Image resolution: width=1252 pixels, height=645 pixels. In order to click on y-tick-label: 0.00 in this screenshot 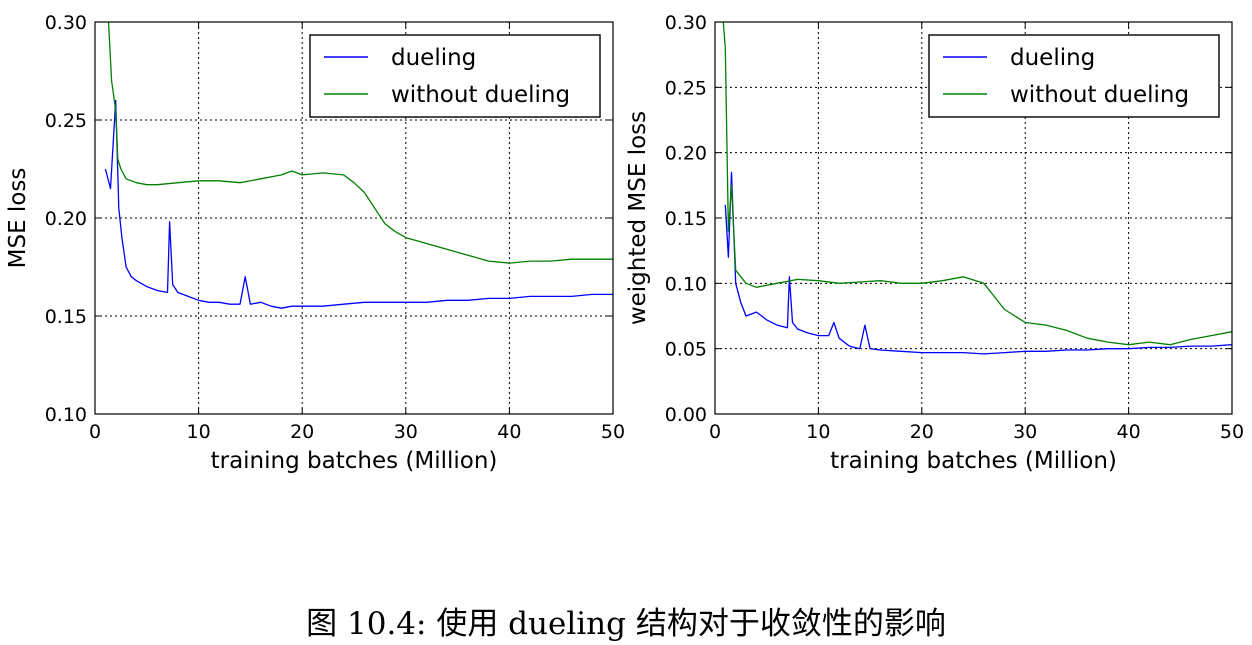, I will do `click(686, 415)`.